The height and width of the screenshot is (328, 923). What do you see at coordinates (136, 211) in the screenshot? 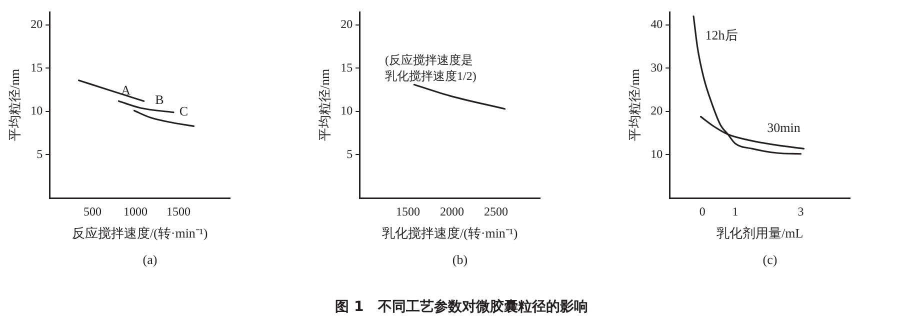
I see `x-tick-label: 1000` at bounding box center [136, 211].